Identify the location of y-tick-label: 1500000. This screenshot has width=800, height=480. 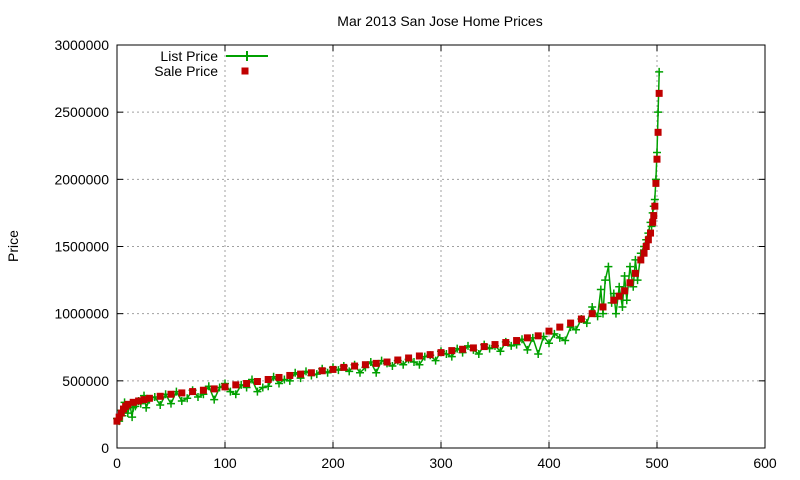
(81, 247).